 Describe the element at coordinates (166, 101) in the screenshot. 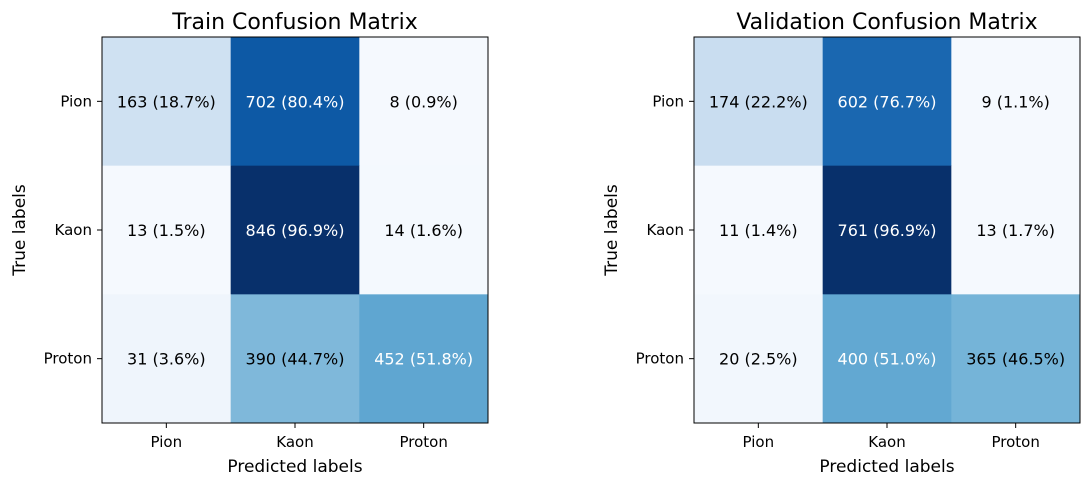

I see `cell-value-label: 163 (18.7%)` at that location.